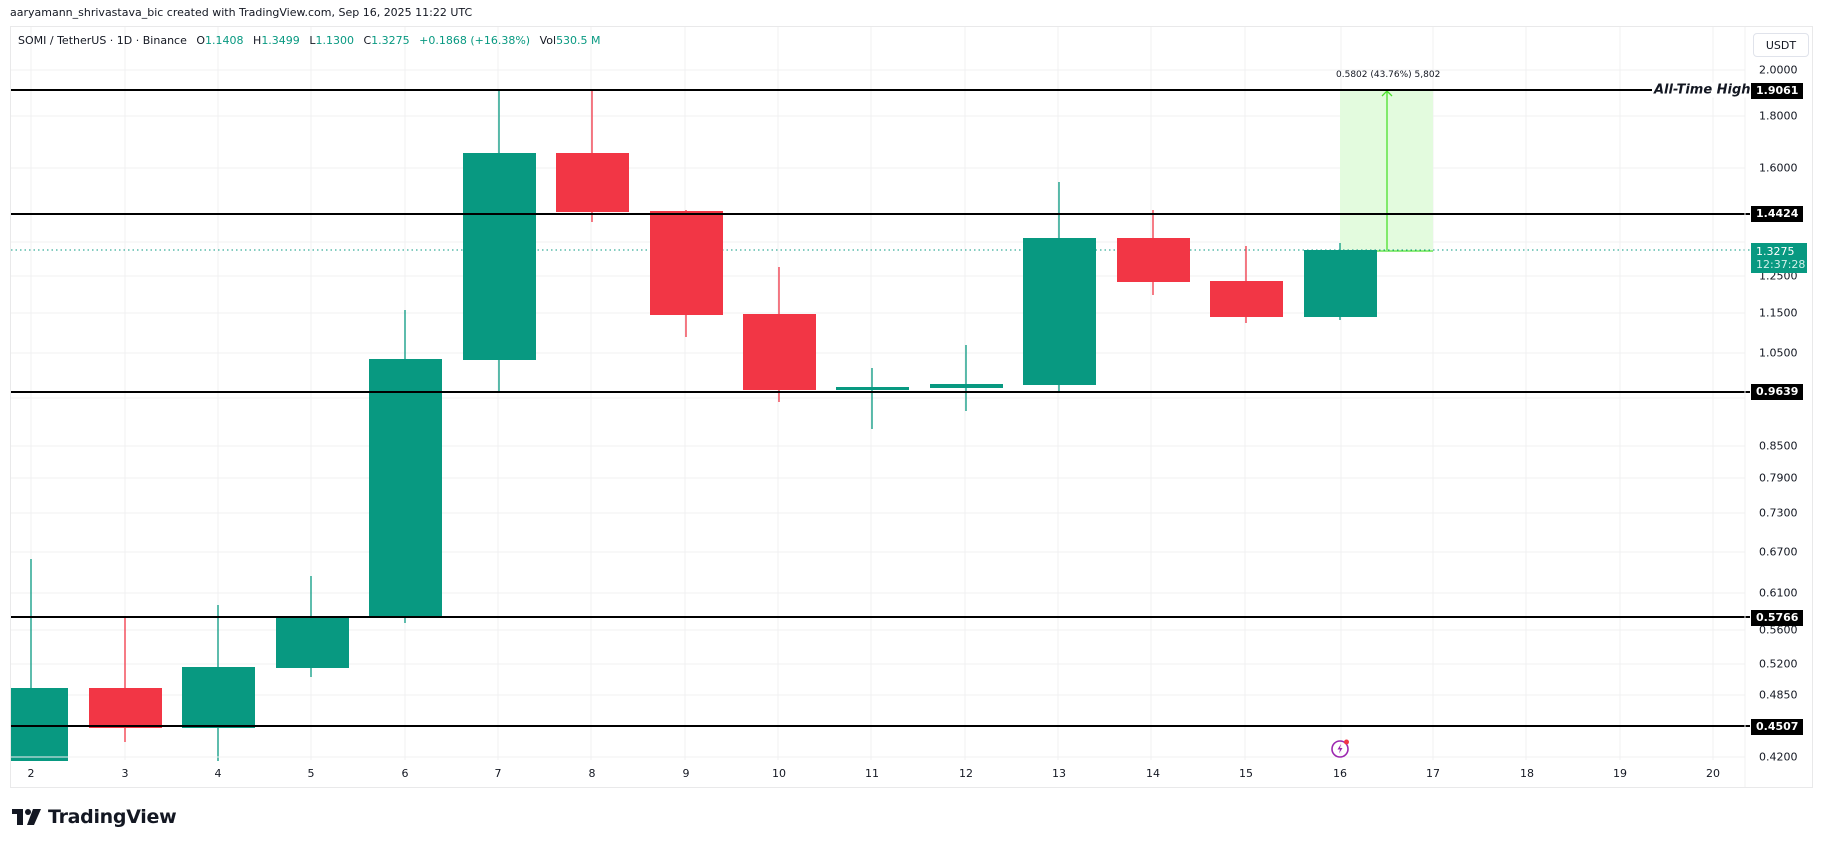 The height and width of the screenshot is (849, 1825). I want to click on price-tick: 0.7900, so click(1778, 478).